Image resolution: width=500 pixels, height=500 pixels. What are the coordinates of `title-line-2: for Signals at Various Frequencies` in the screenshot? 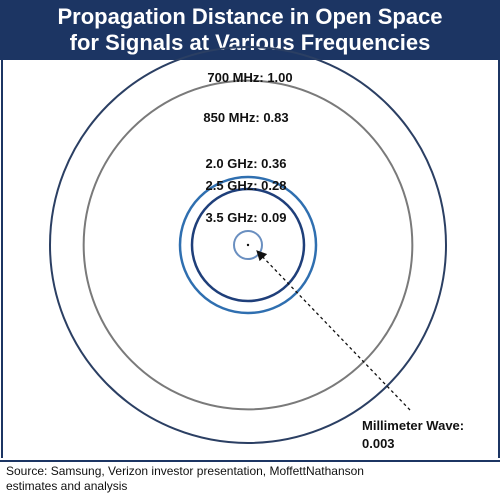 It's located at (250, 42).